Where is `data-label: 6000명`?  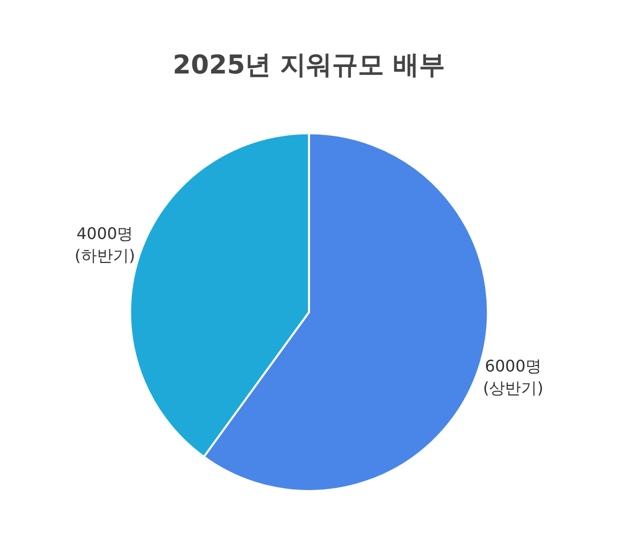 data-label: 6000명 is located at coordinates (513, 366).